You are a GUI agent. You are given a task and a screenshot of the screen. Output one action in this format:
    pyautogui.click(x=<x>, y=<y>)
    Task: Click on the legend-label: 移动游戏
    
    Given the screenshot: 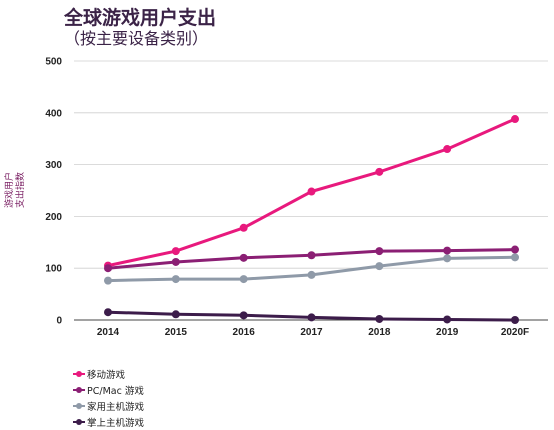 What is the action you would take?
    pyautogui.click(x=106, y=375)
    